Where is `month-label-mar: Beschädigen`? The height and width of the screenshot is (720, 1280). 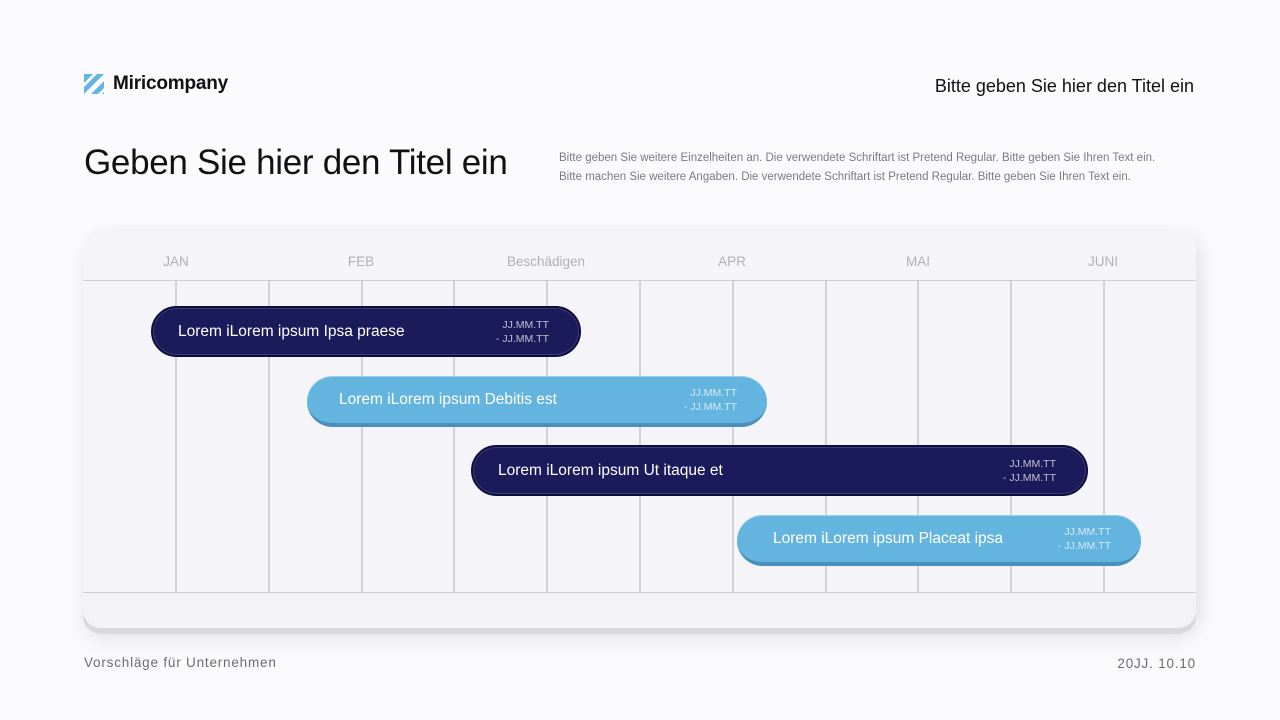 month-label-mar: Beschädigen is located at coordinates (546, 261).